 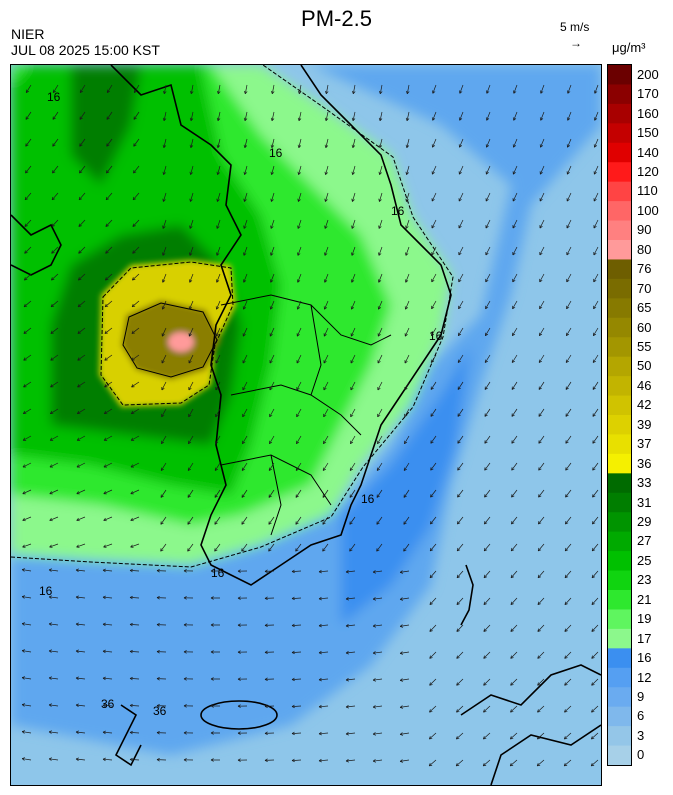 What do you see at coordinates (644, 288) in the screenshot?
I see `legend-label: 70` at bounding box center [644, 288].